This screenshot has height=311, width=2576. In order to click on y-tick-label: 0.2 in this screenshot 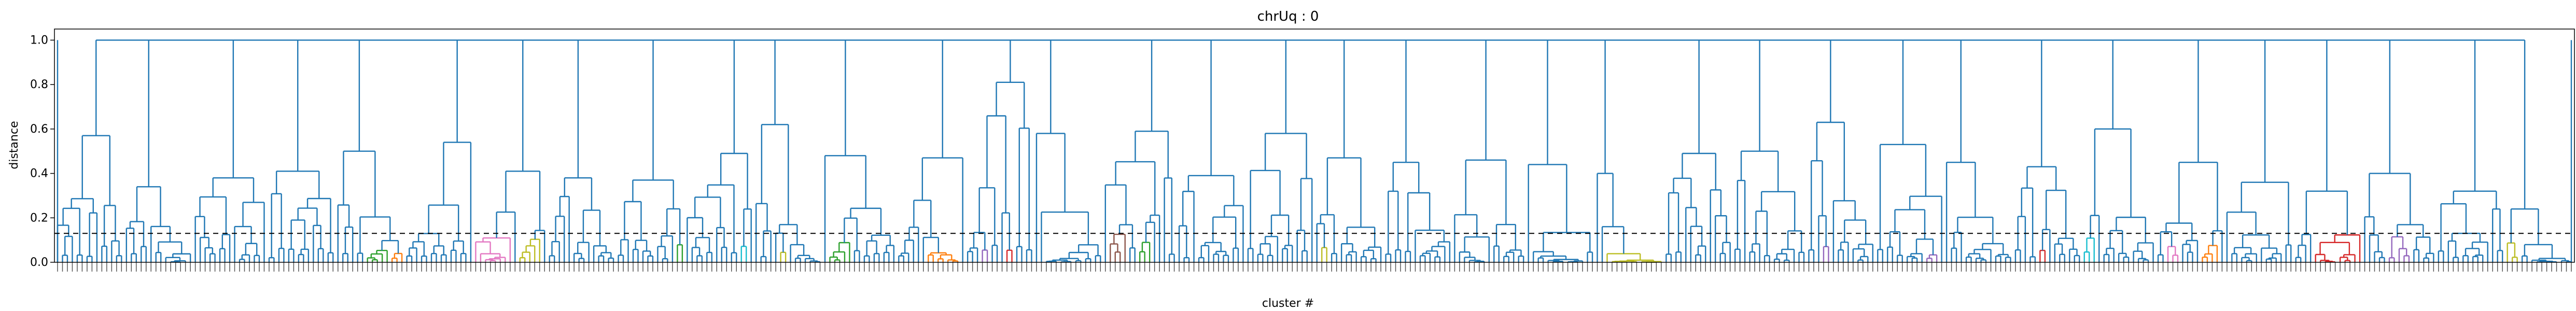, I will do `click(39, 217)`.